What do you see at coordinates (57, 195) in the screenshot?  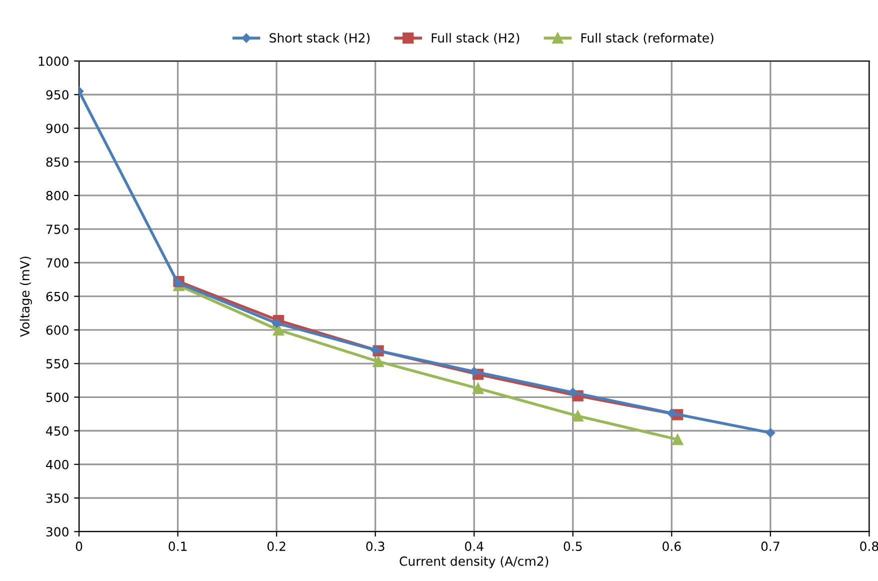 I see `y-tick-label: 800` at bounding box center [57, 195].